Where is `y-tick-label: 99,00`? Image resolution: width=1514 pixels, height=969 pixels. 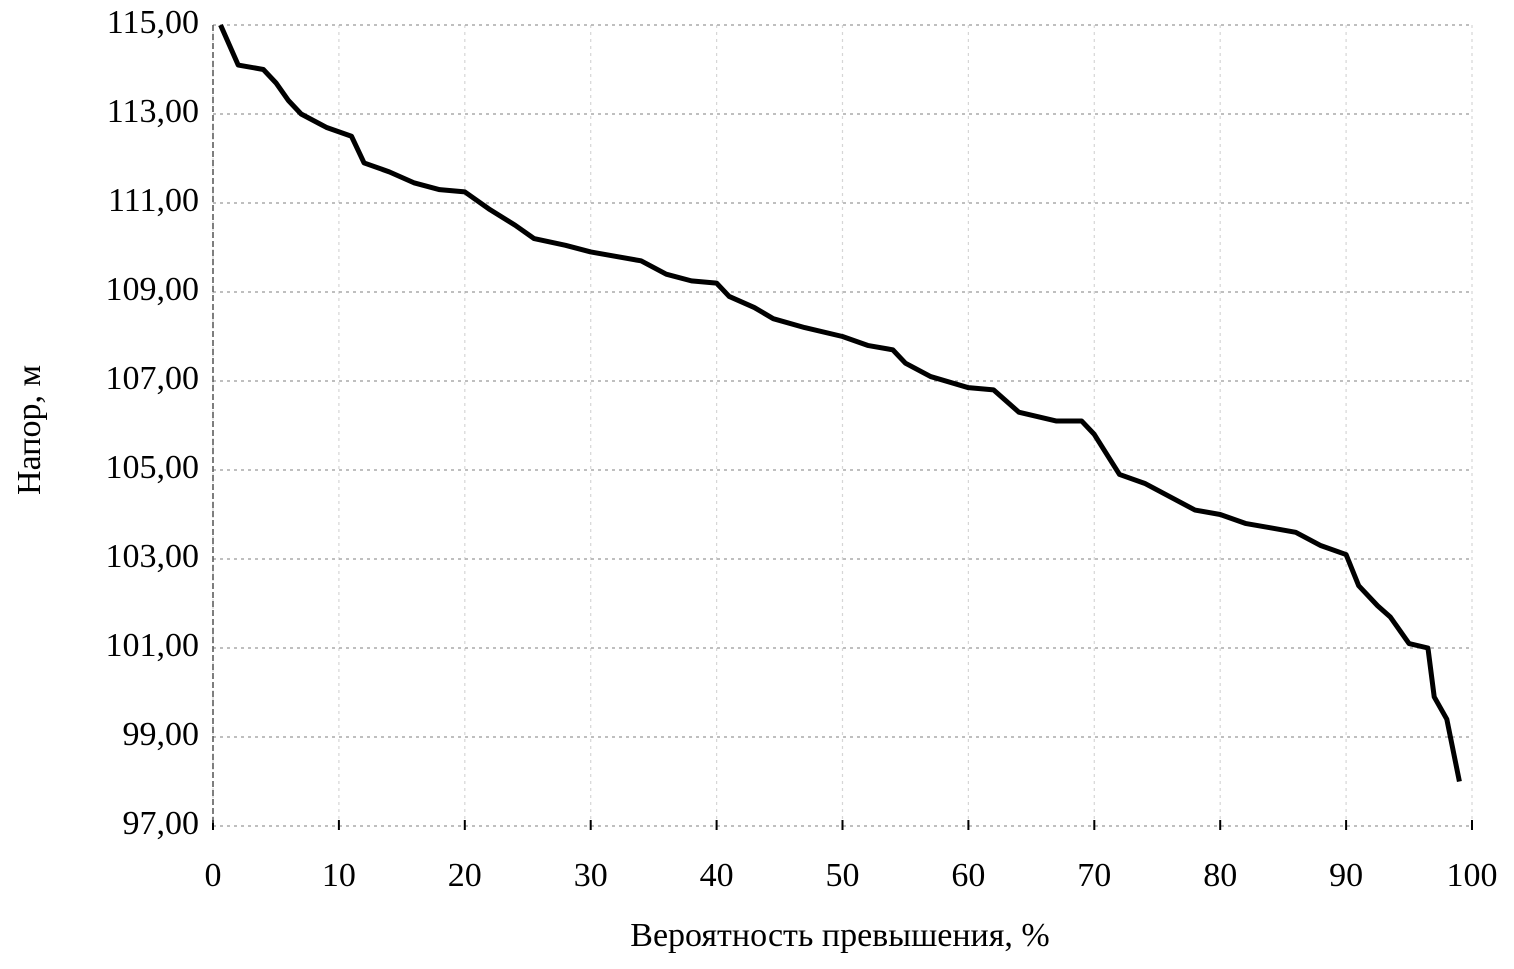 y-tick-label: 99,00 is located at coordinates (161, 734).